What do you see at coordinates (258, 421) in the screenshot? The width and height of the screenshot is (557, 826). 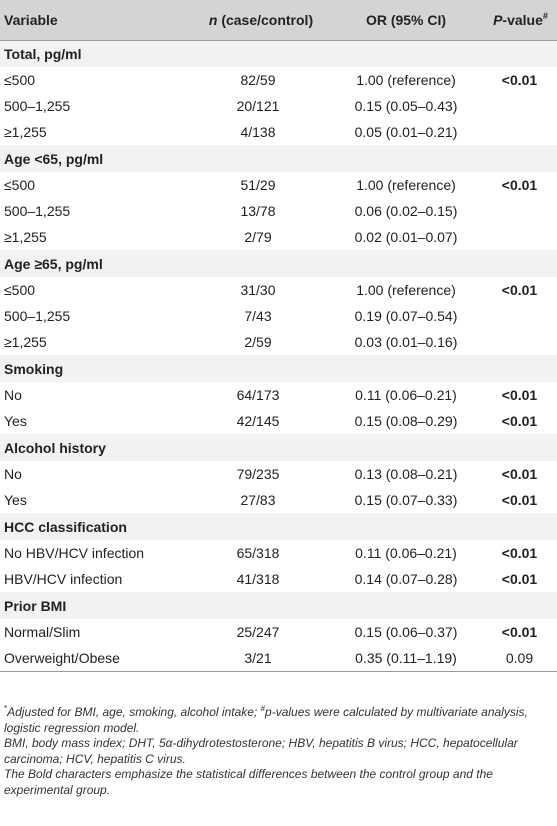 I see `cell-case-control: 42/145` at bounding box center [258, 421].